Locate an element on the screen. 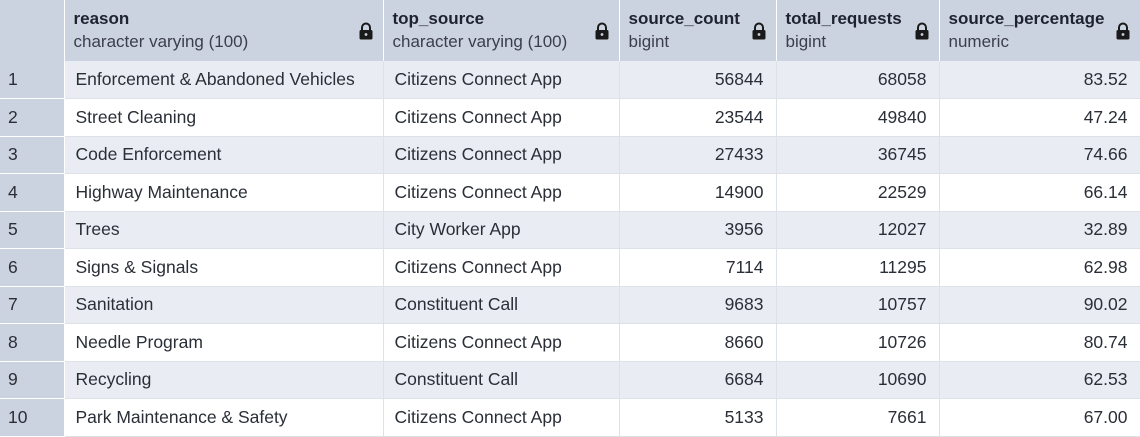  column-name: top_source is located at coordinates (438, 18).